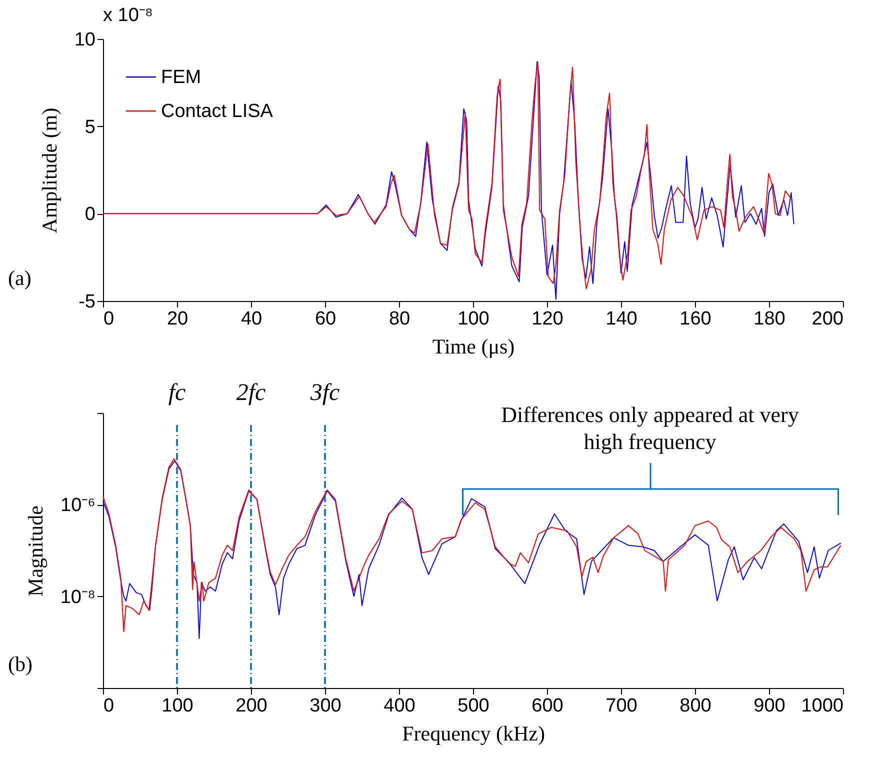 This screenshot has width=873, height=761. Describe the element at coordinates (399, 319) in the screenshot. I see `x-tick-label: 80` at that location.